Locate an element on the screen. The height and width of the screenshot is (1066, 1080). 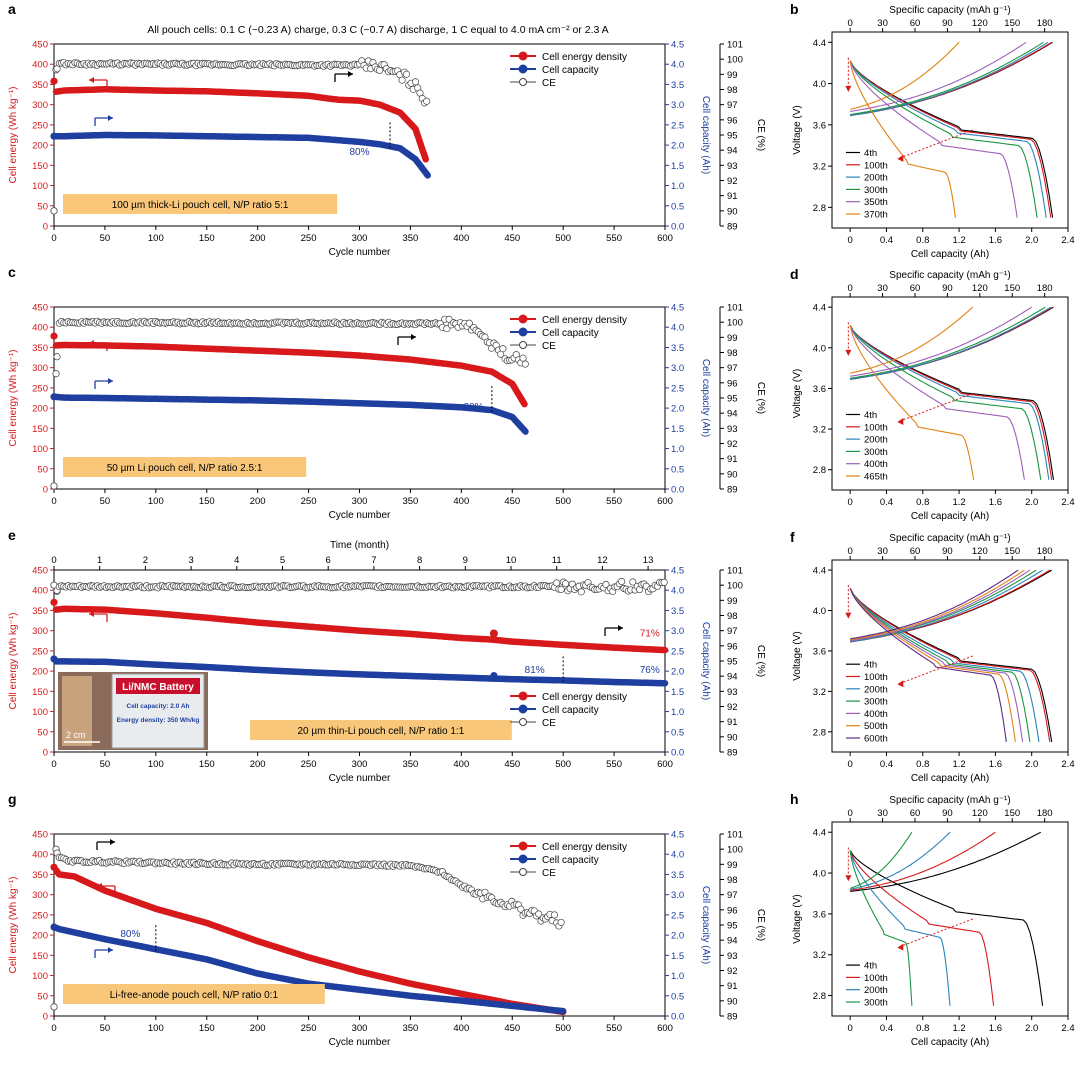
curve-350th is located at coordinates (938, 129).